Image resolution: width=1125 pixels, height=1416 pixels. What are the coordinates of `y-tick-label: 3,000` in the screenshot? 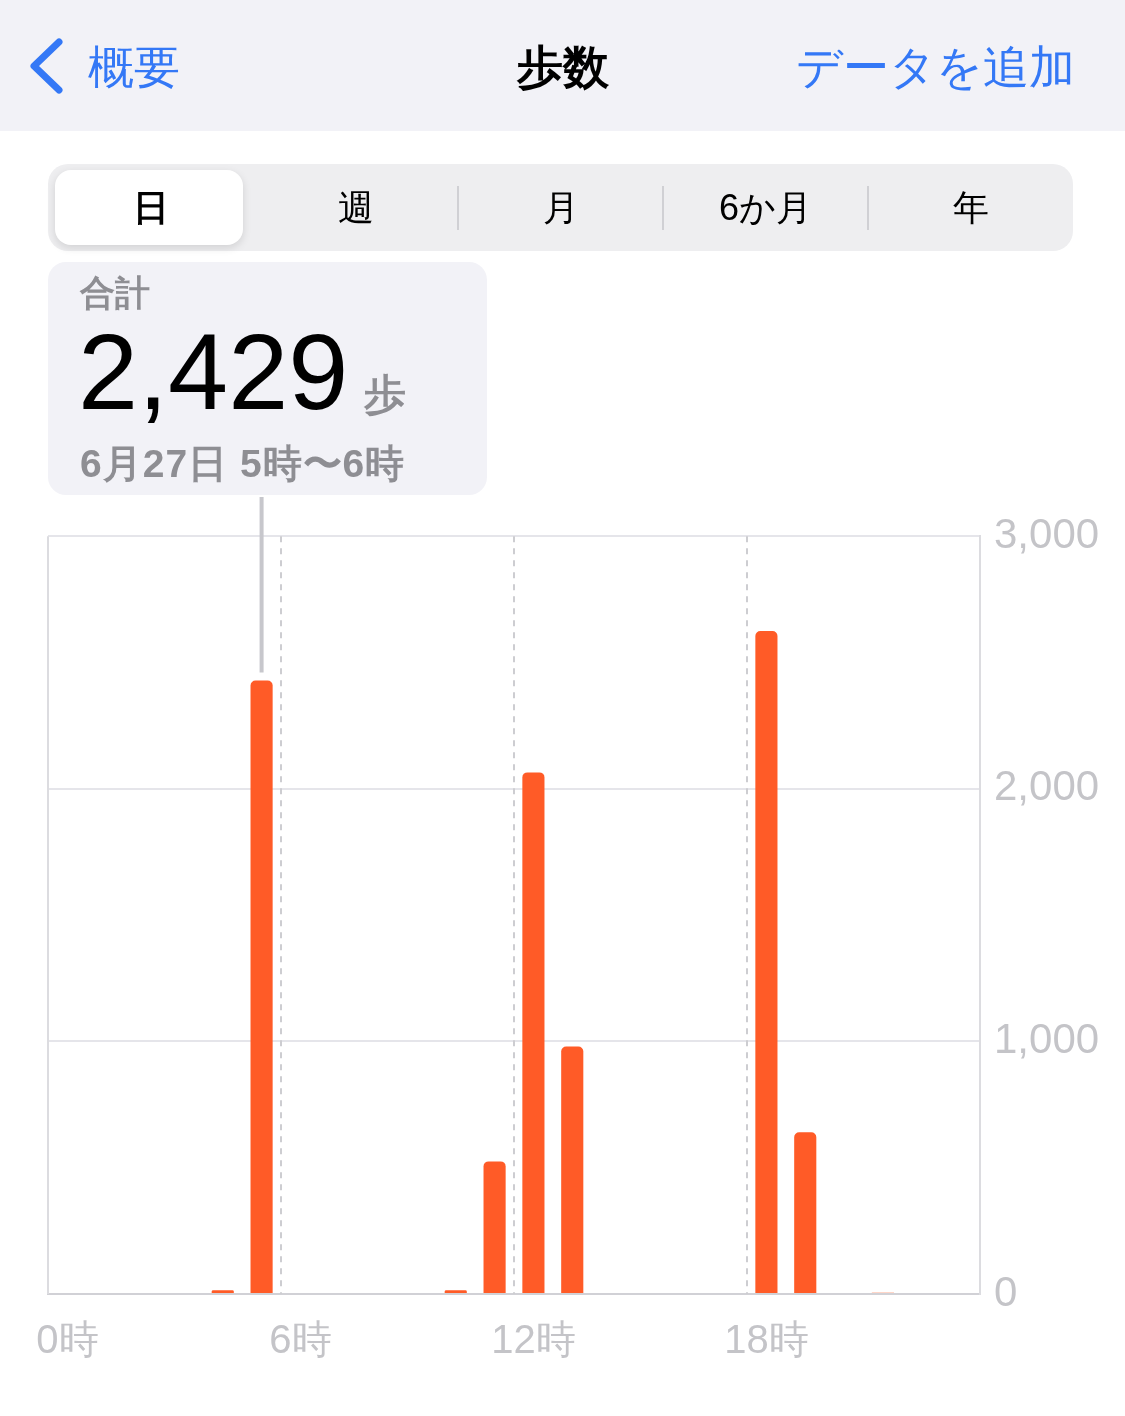 It's located at (1047, 533).